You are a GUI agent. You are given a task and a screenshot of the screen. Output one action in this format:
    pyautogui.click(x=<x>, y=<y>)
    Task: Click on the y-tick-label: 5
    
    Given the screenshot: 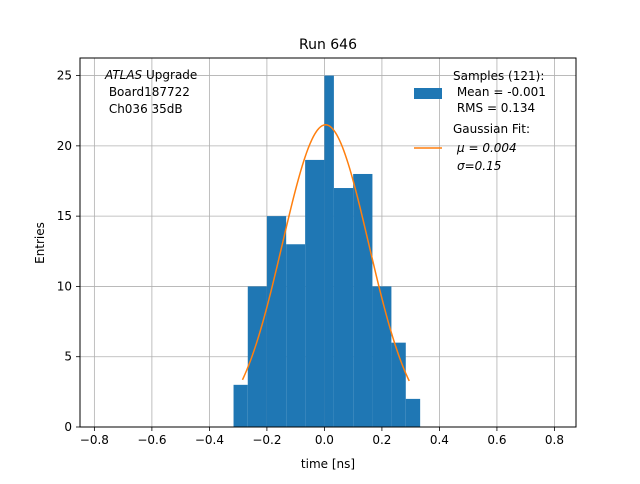 What is the action you would take?
    pyautogui.click(x=68, y=357)
    